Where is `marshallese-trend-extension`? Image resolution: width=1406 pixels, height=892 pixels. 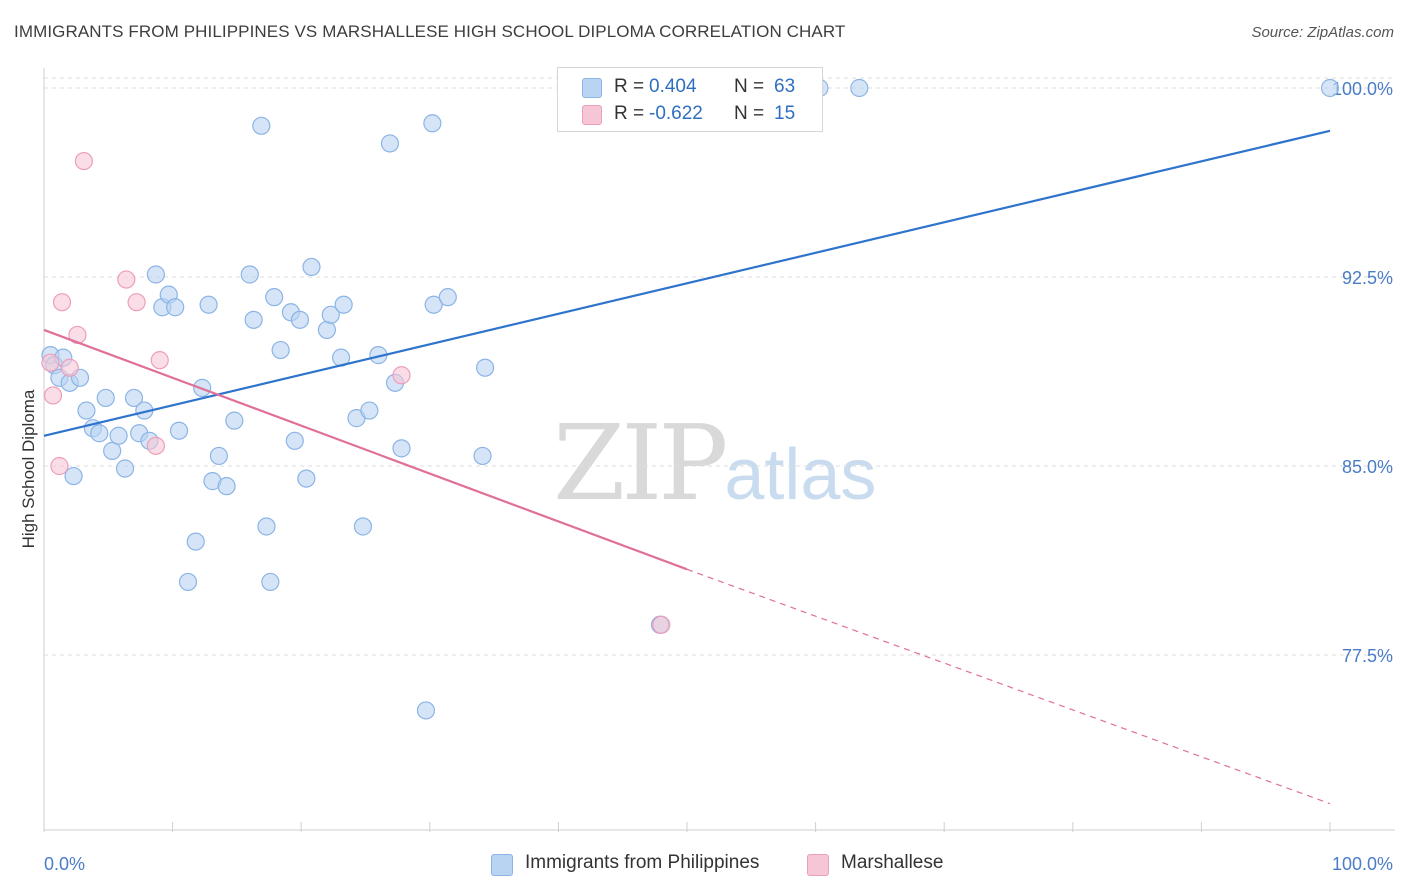 marshallese-trend-extension is located at coordinates (1008, 686).